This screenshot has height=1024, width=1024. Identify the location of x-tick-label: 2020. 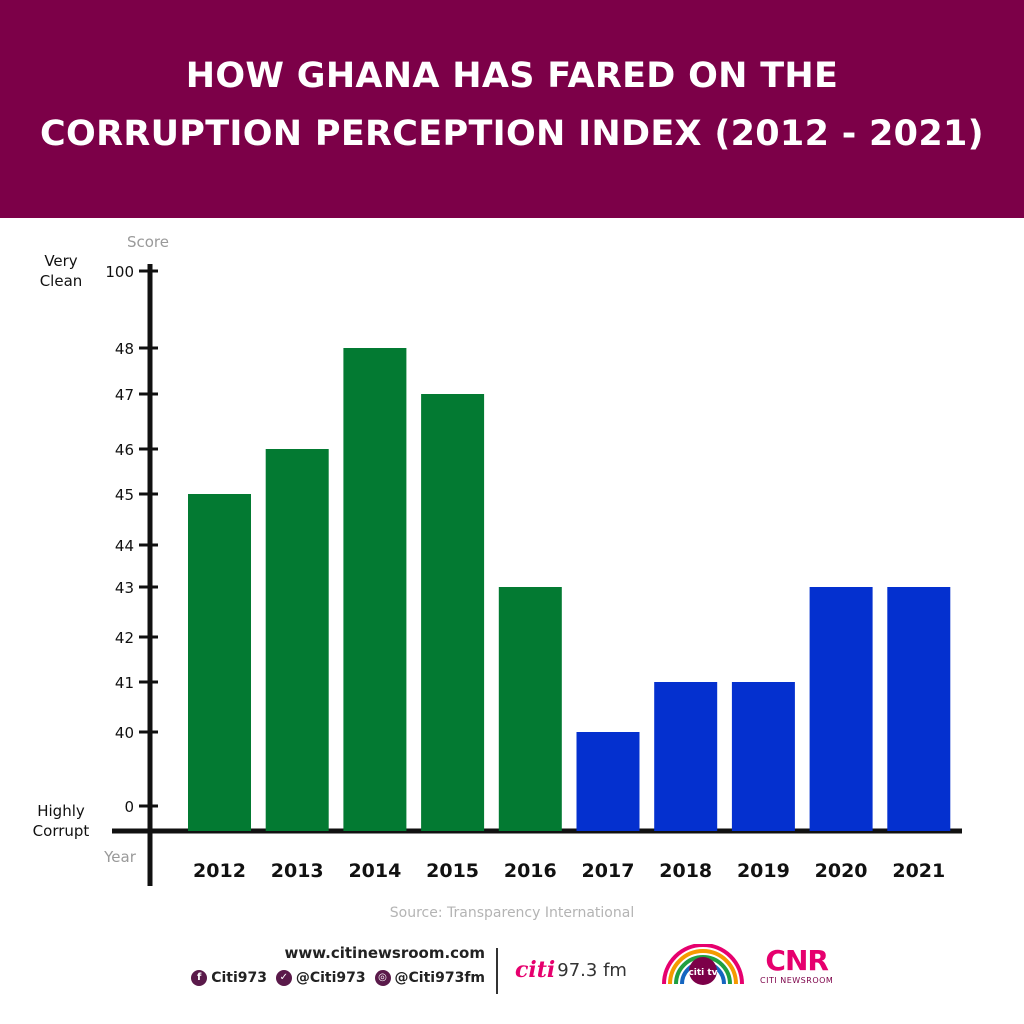
(841, 871).